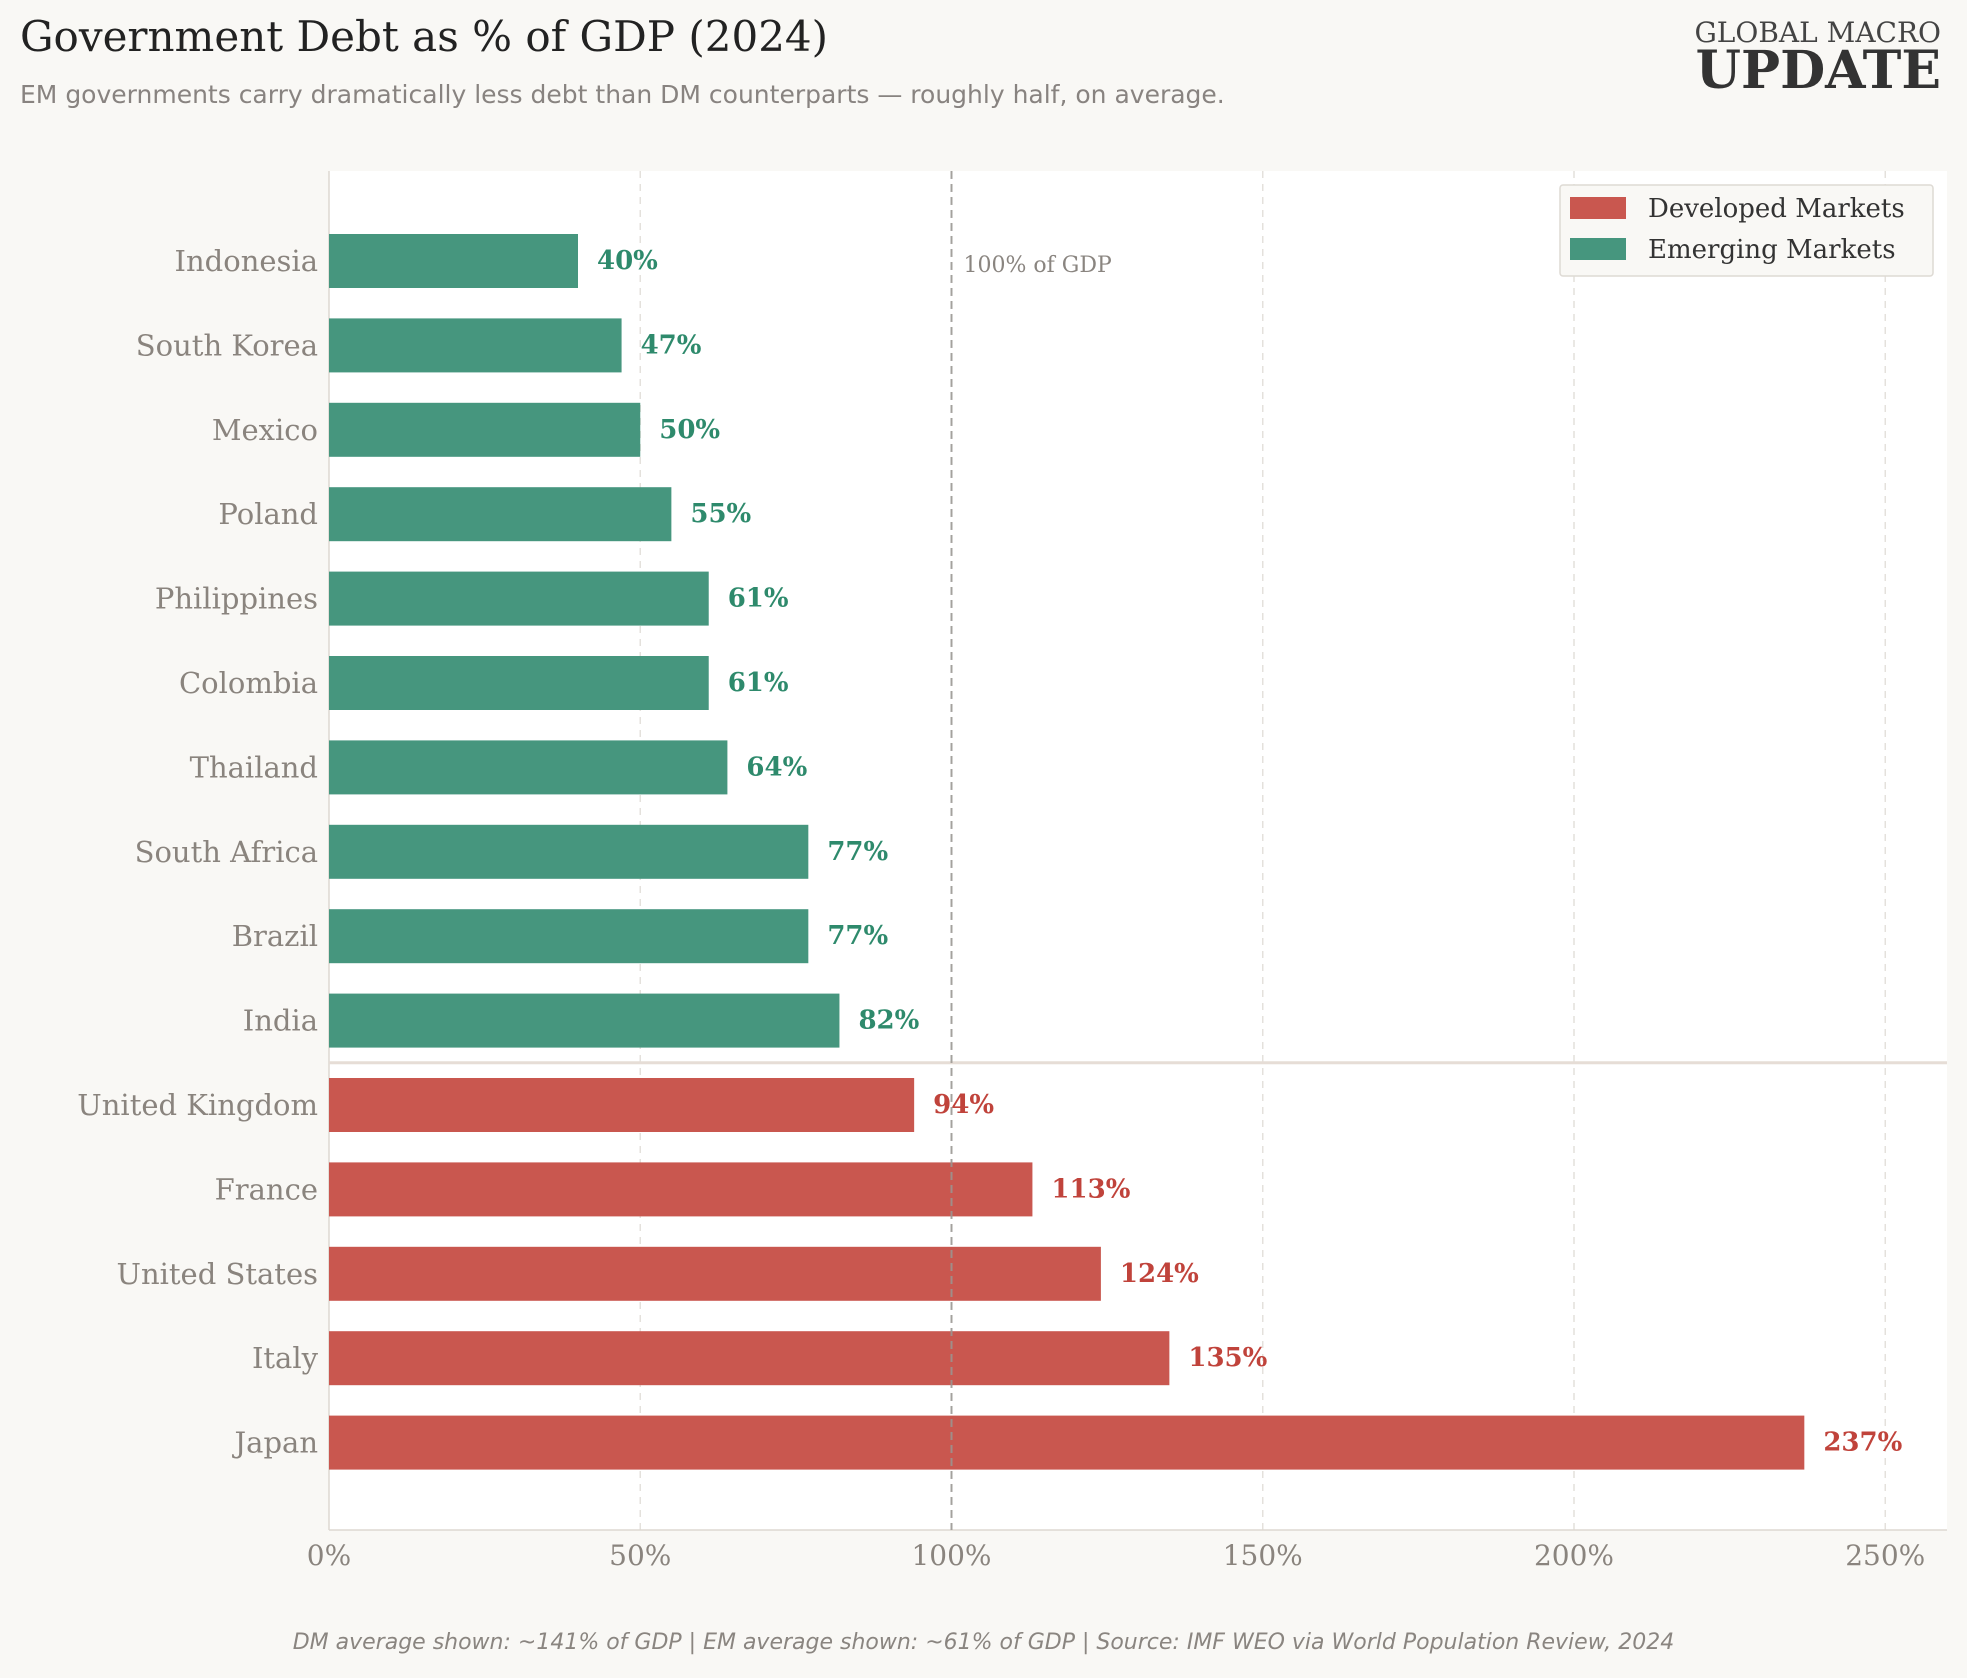  Describe the element at coordinates (424, 36) in the screenshot. I see `chart-title: Government Debt as % of GDP (2024)` at that location.